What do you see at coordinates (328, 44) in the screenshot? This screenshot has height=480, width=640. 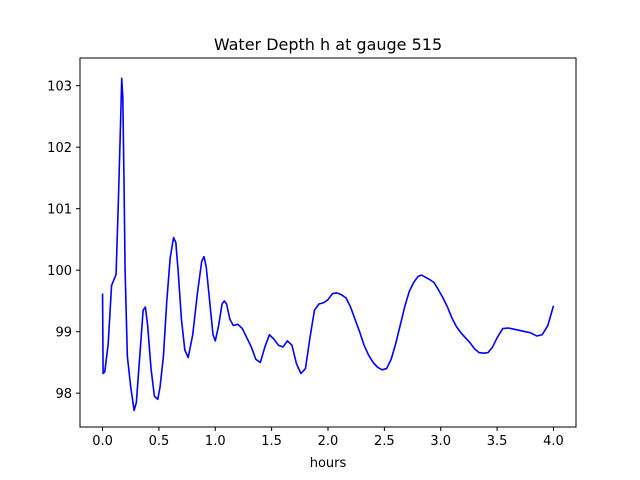 I see `chart-title: Water Depth h at gauge 515` at bounding box center [328, 44].